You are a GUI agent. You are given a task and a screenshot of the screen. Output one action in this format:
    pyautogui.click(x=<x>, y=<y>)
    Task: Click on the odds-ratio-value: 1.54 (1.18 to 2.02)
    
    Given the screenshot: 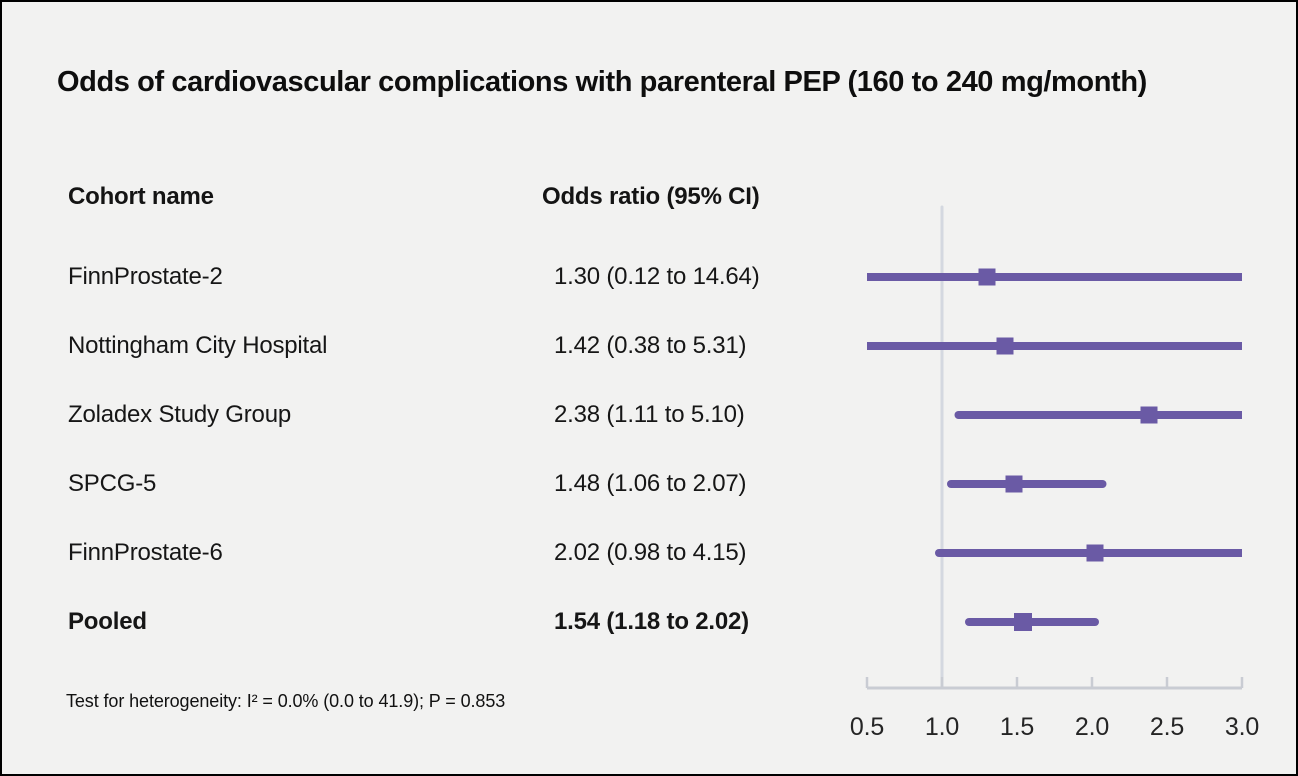 What is the action you would take?
    pyautogui.click(x=651, y=621)
    